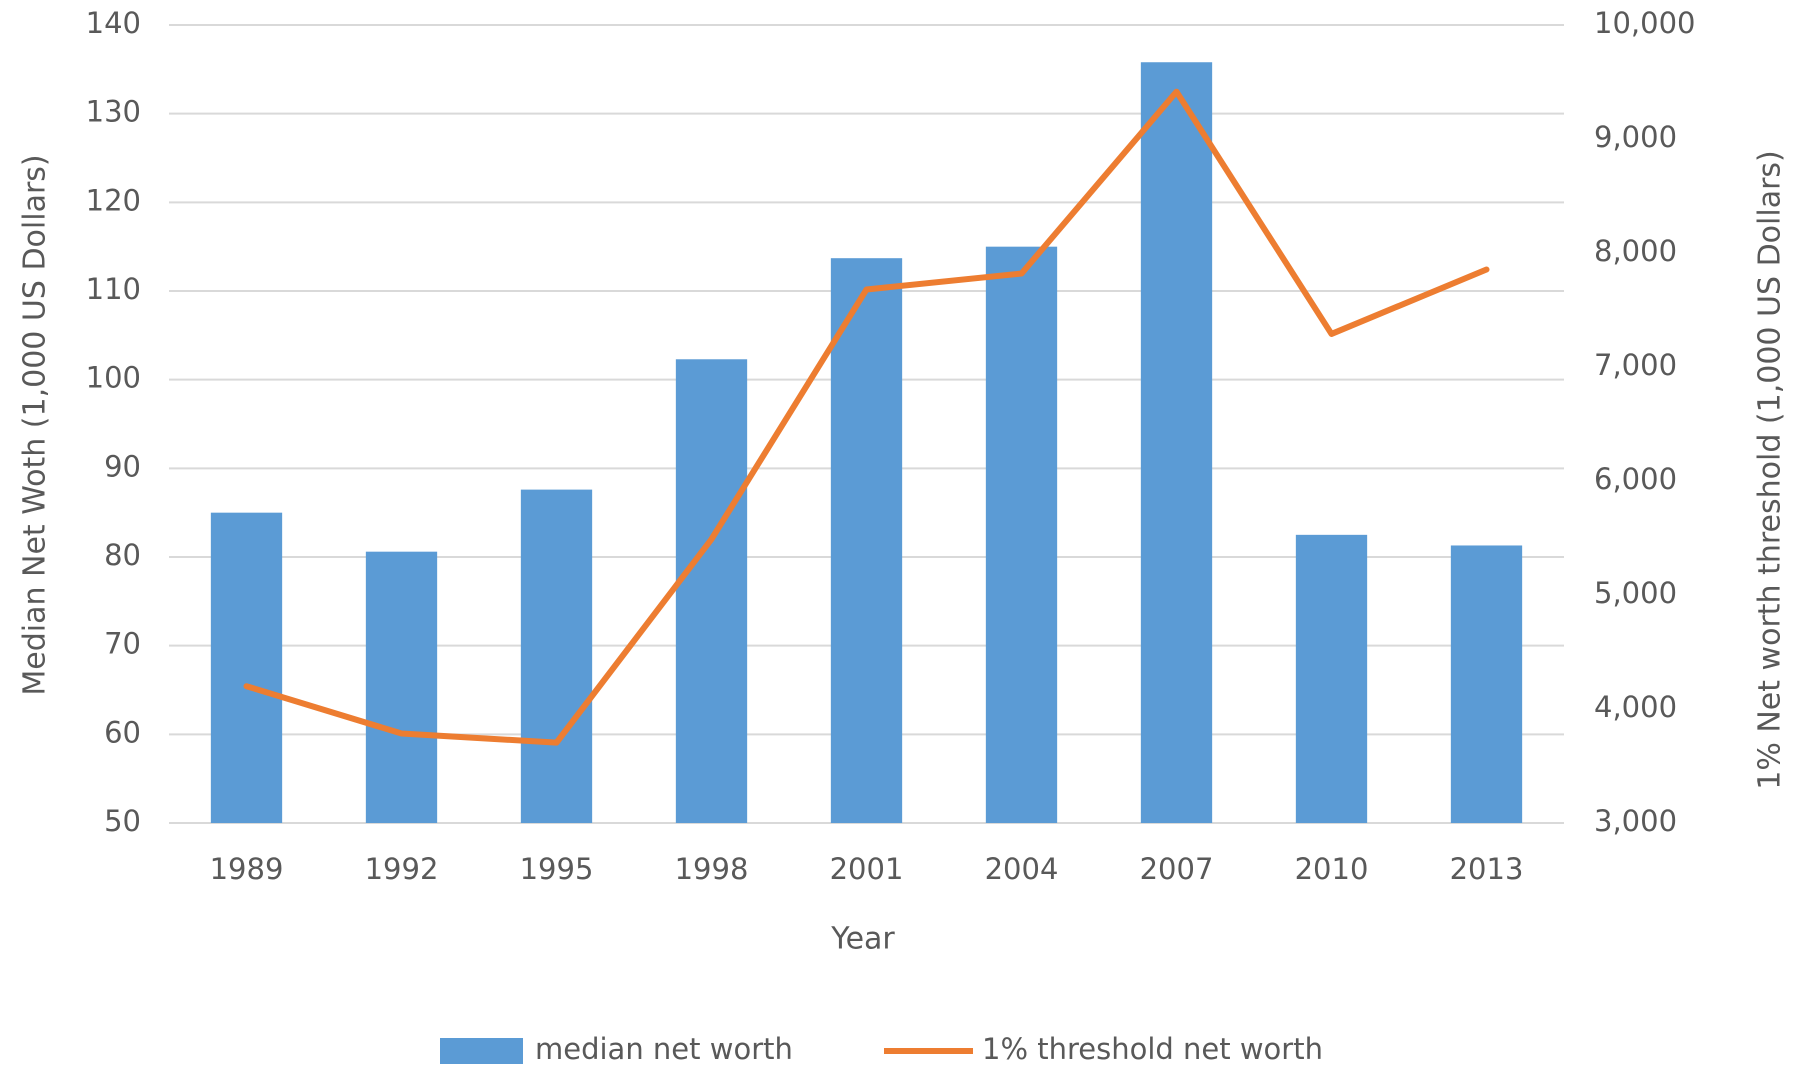  What do you see at coordinates (1177, 869) in the screenshot?
I see `x-tick-label: 2007` at bounding box center [1177, 869].